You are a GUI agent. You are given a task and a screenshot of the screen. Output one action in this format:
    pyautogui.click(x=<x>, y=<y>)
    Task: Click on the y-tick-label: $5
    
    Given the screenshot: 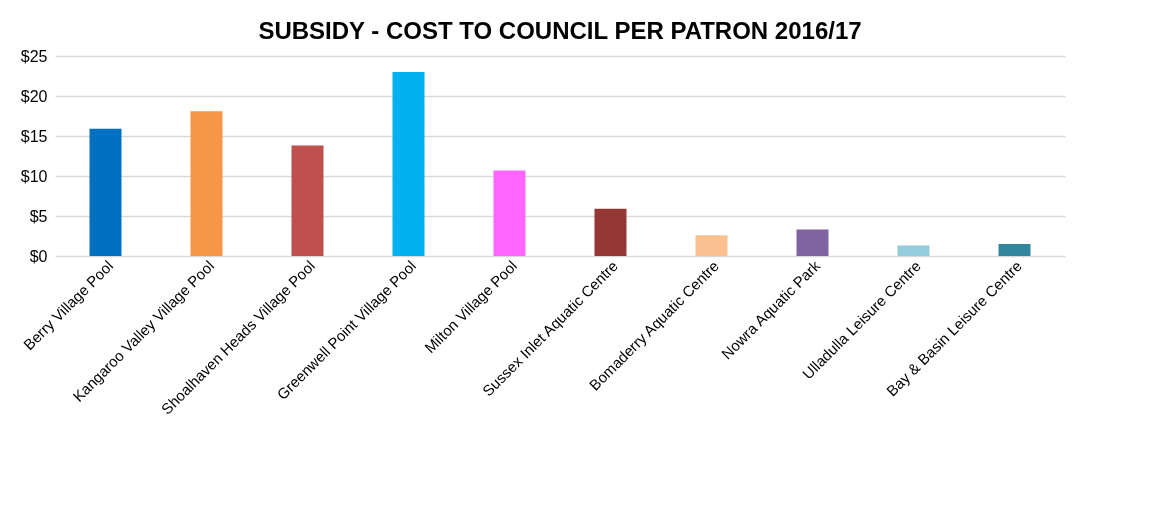 What is the action you would take?
    pyautogui.click(x=38, y=216)
    